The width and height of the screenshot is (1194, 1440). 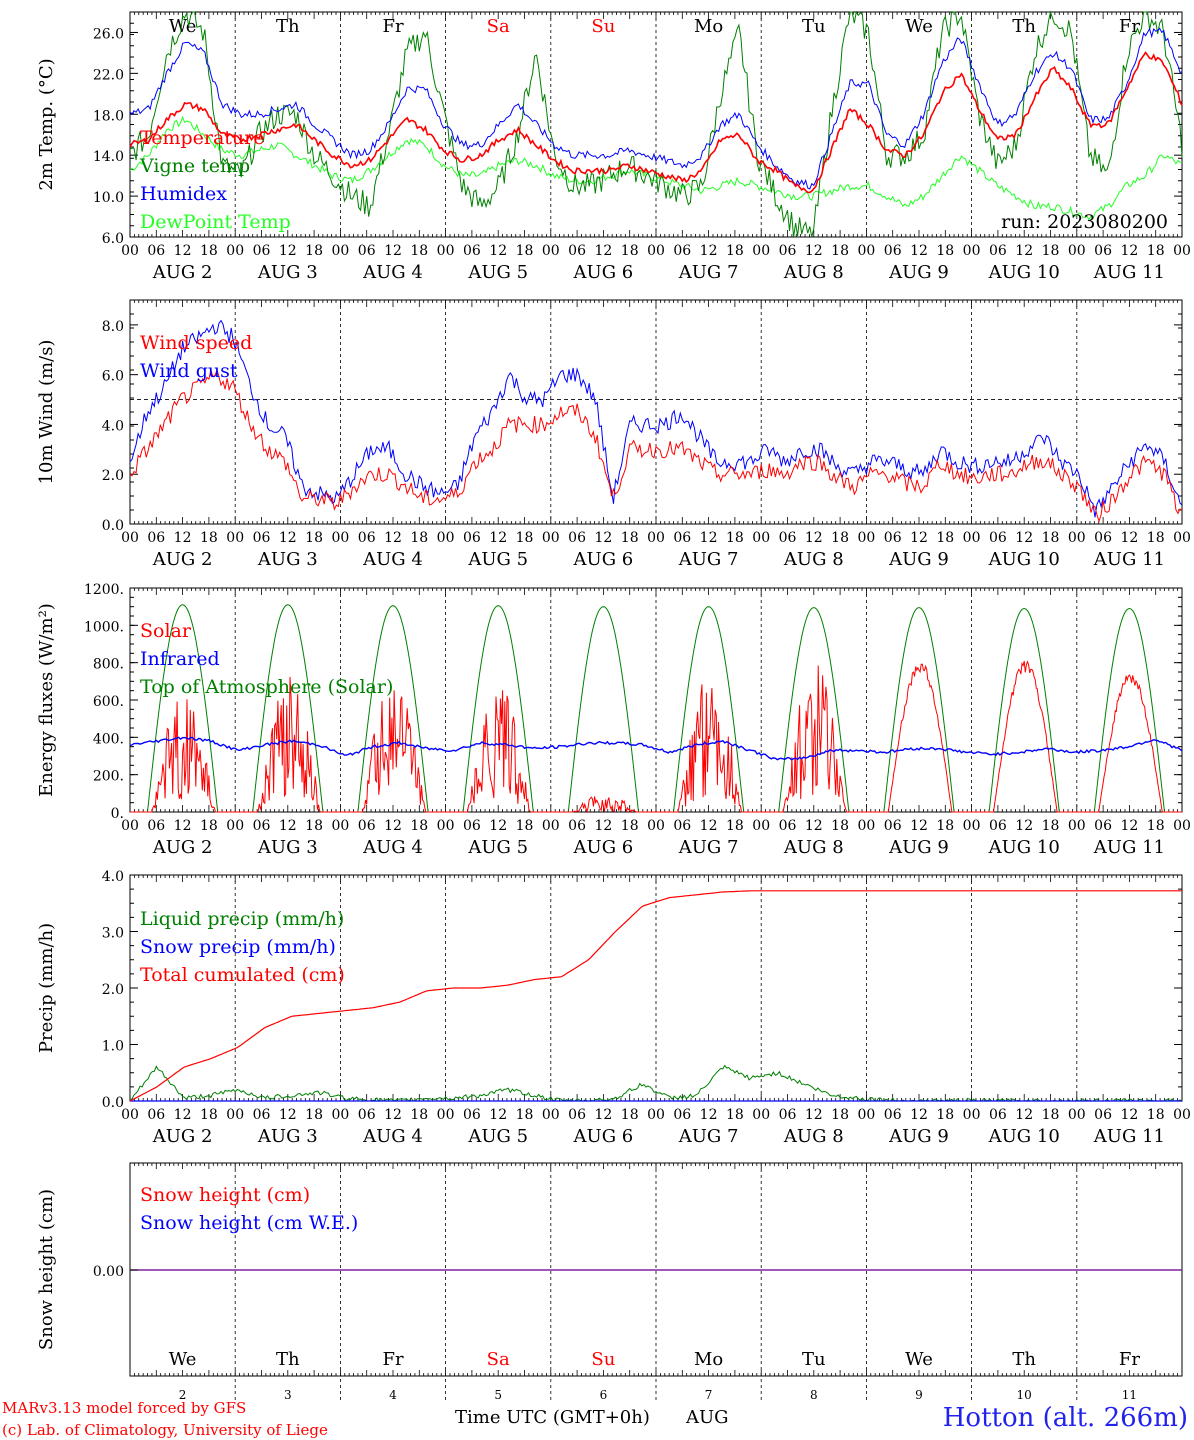 I want to click on weekday-label: Tu, so click(x=814, y=26).